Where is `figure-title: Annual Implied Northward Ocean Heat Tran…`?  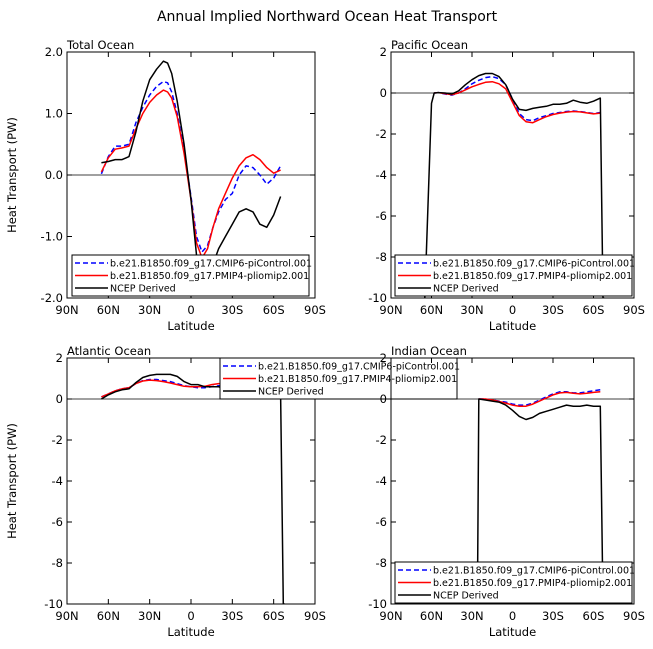
figure-title: Annual Implied Northward Ocean Heat Tran… is located at coordinates (327, 17).